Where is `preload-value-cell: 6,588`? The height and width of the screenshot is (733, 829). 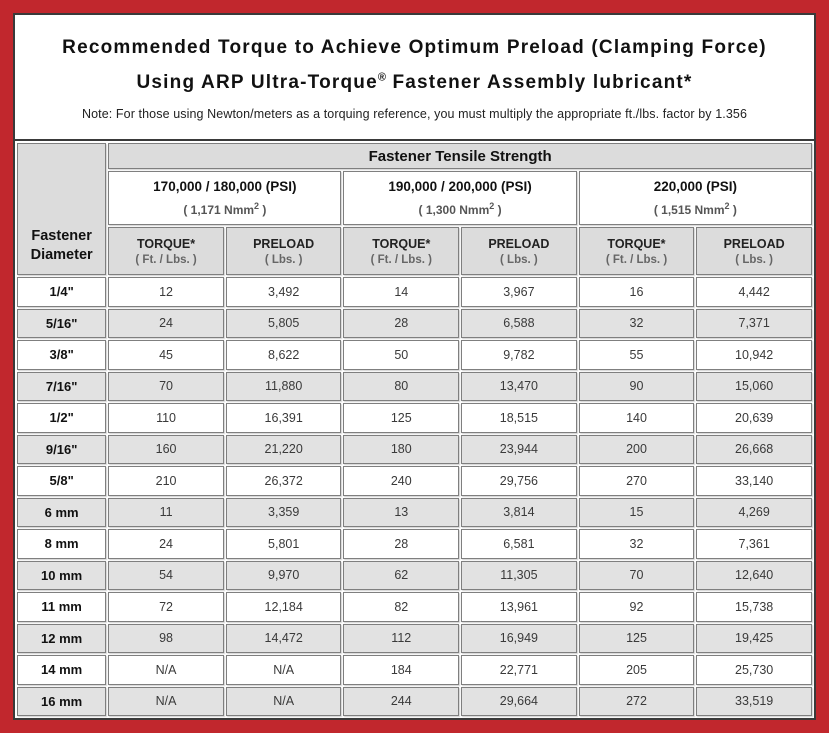 preload-value-cell: 6,588 is located at coordinates (519, 323).